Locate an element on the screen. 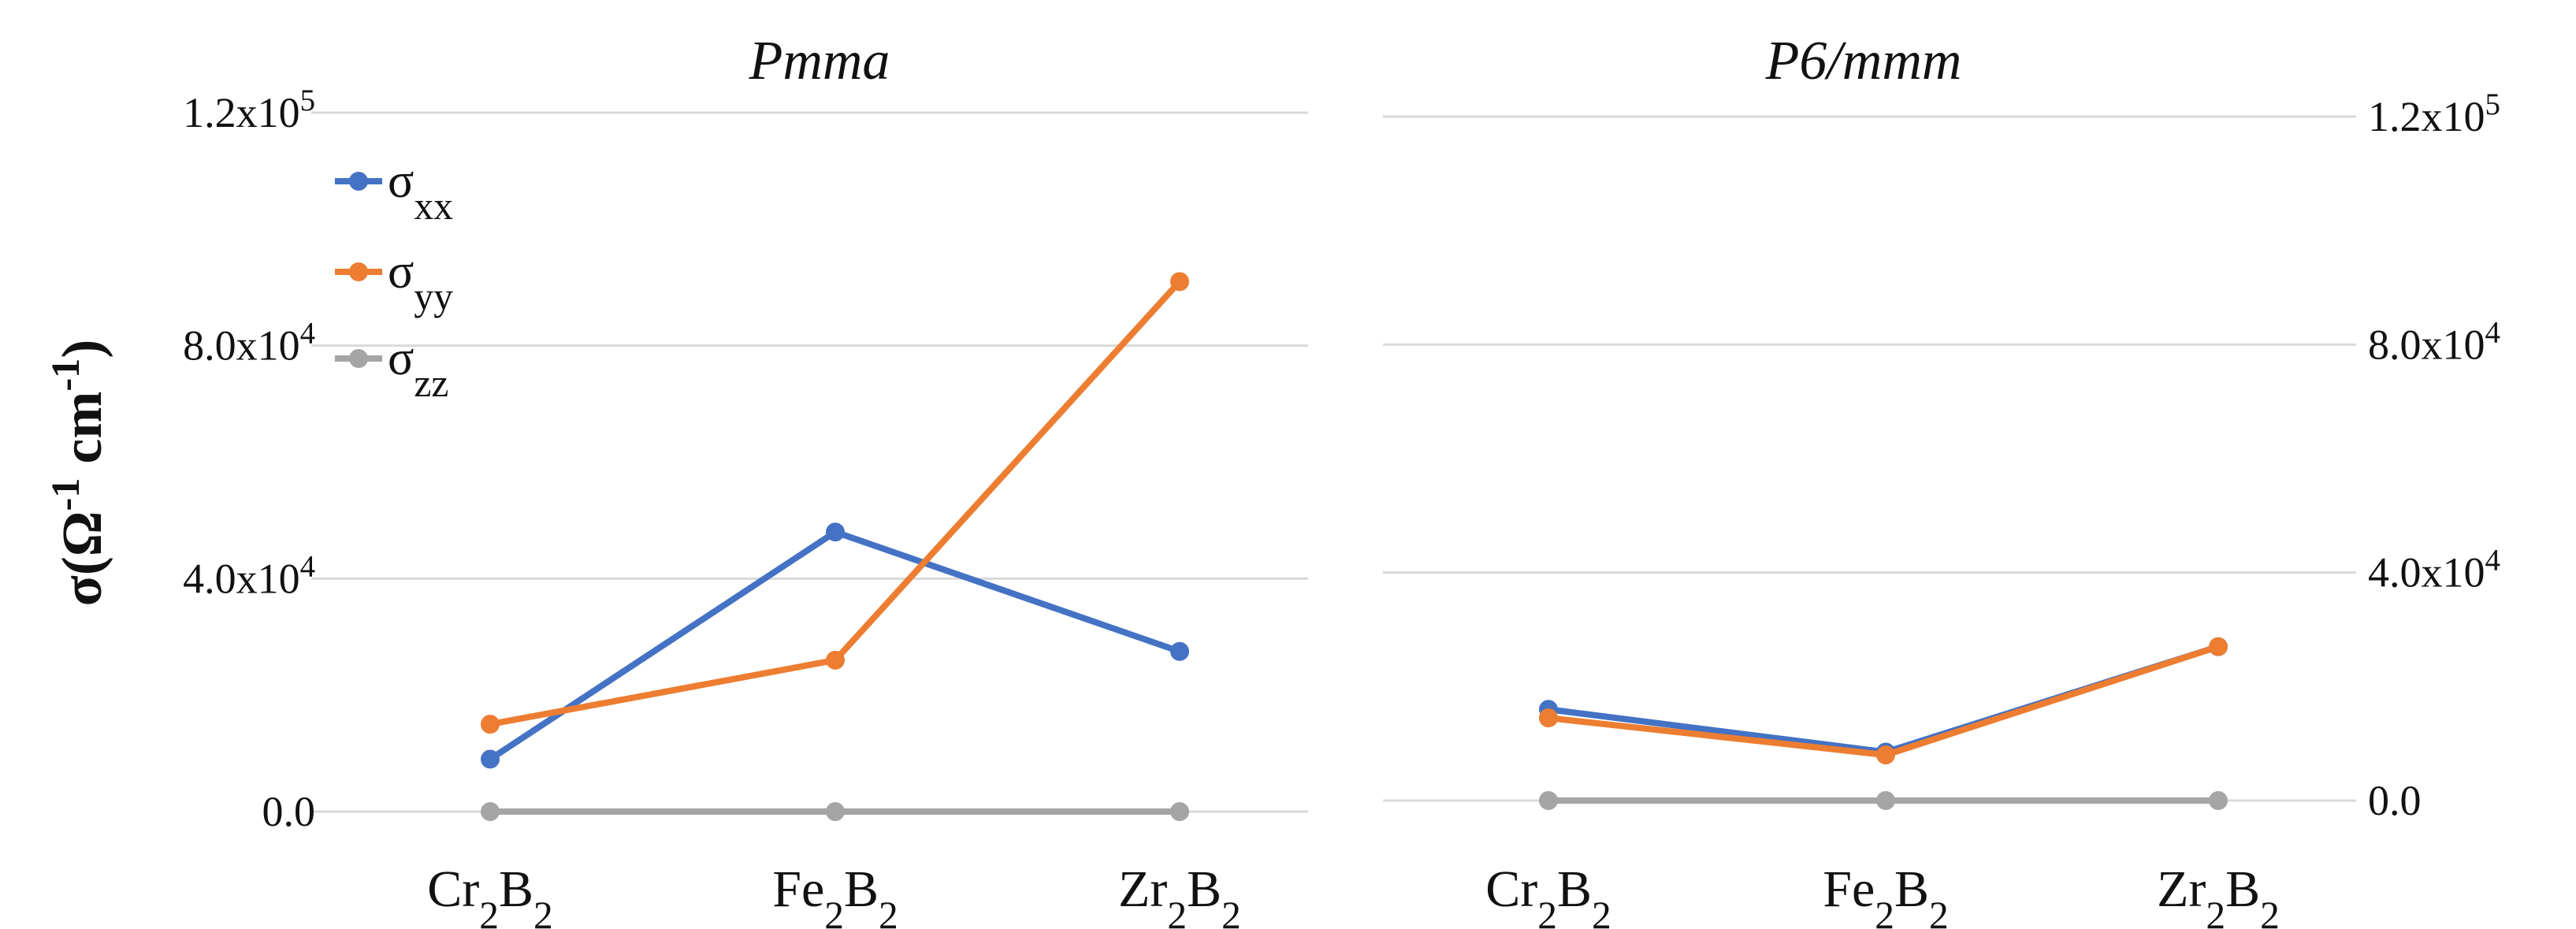 Image resolution: width=2576 pixels, height=929 pixels. chart-title: Pmma is located at coordinates (819, 61).